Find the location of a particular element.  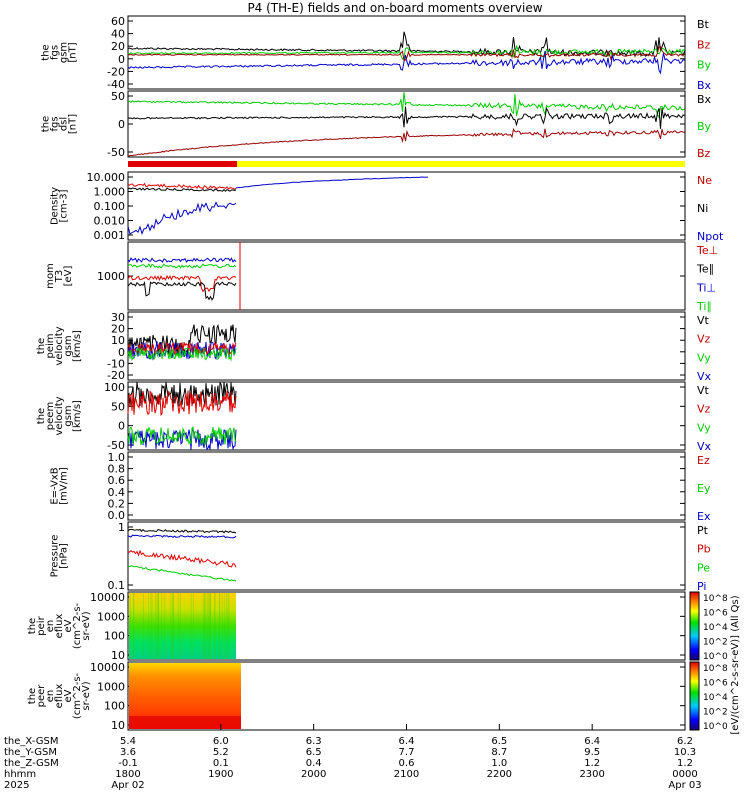

data-status-bar is located at coordinates (406, 164).